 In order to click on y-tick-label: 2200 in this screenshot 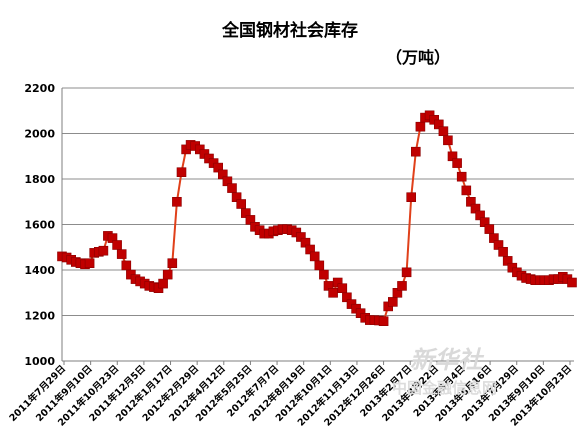, I will do `click(39, 88)`.